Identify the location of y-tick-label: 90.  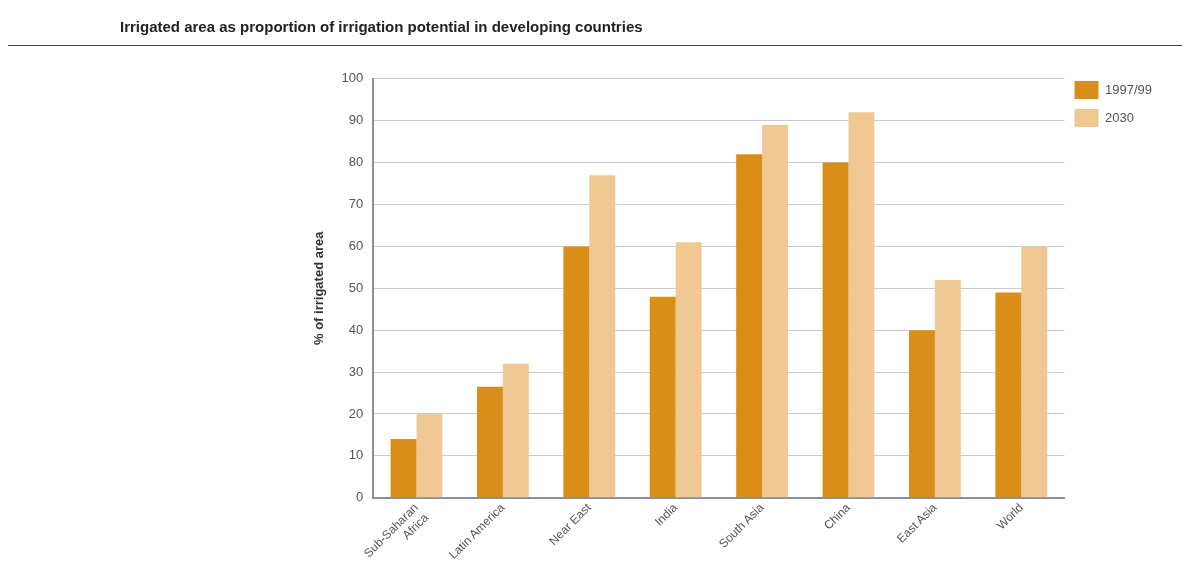
(356, 120).